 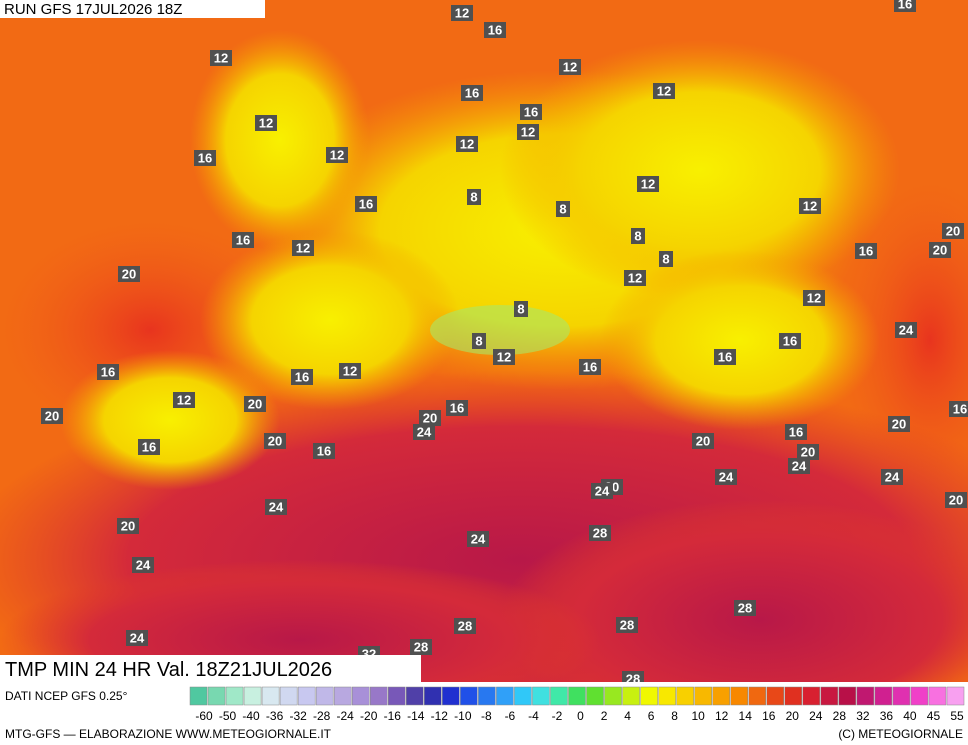 What do you see at coordinates (322, 716) in the screenshot?
I see `legend-tick: -28` at bounding box center [322, 716].